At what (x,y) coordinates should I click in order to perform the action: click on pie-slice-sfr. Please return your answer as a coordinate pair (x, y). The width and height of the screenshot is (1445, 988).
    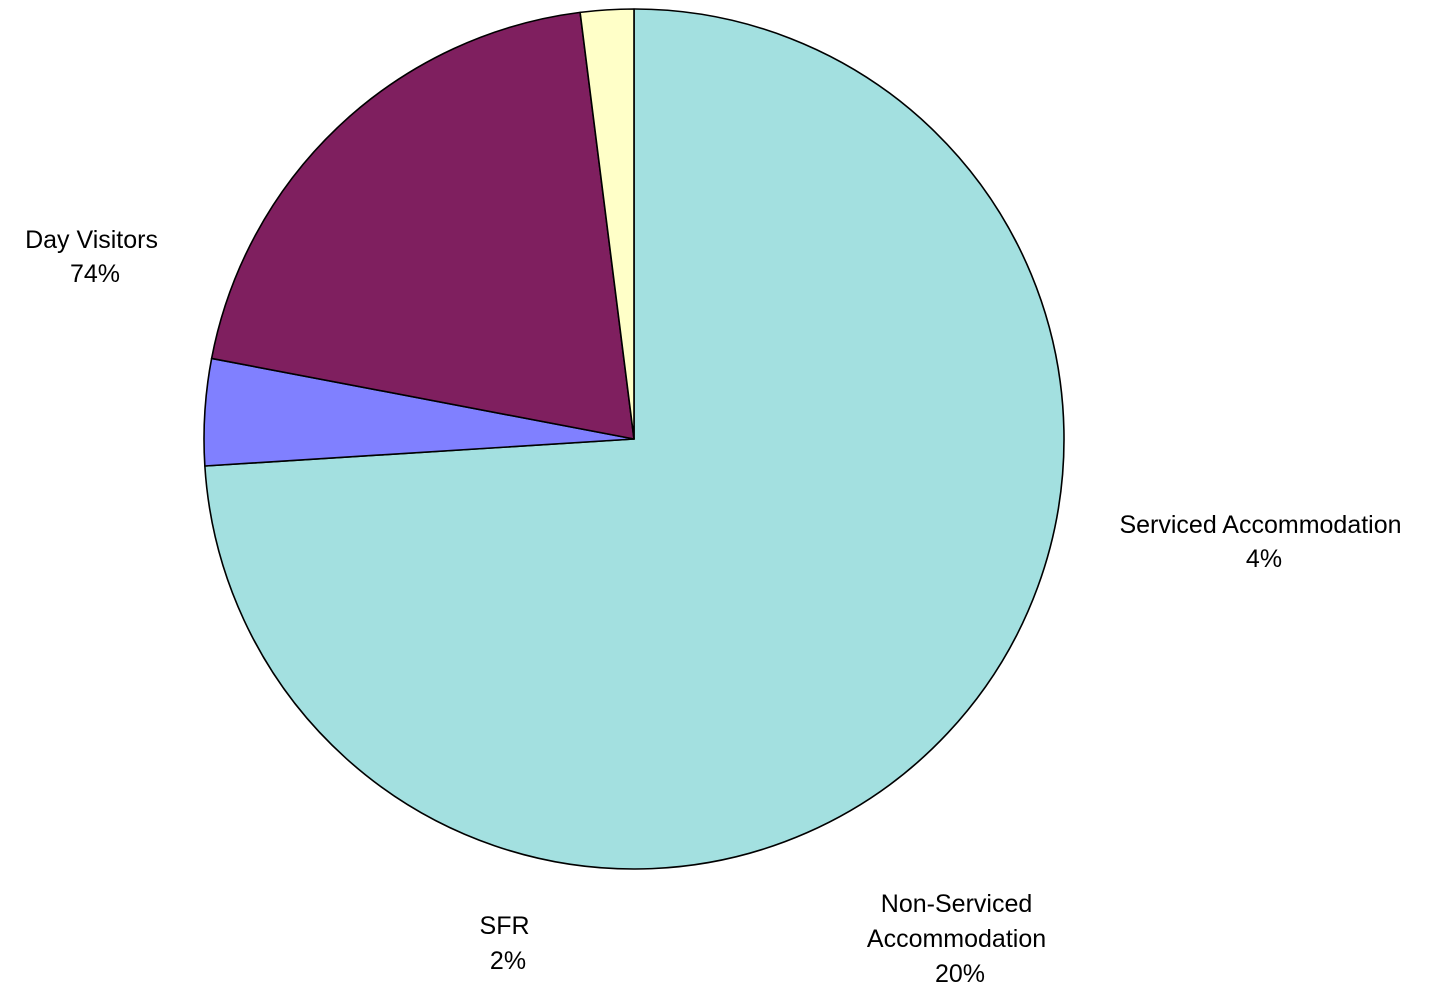
    Looking at the image, I should click on (607, 224).